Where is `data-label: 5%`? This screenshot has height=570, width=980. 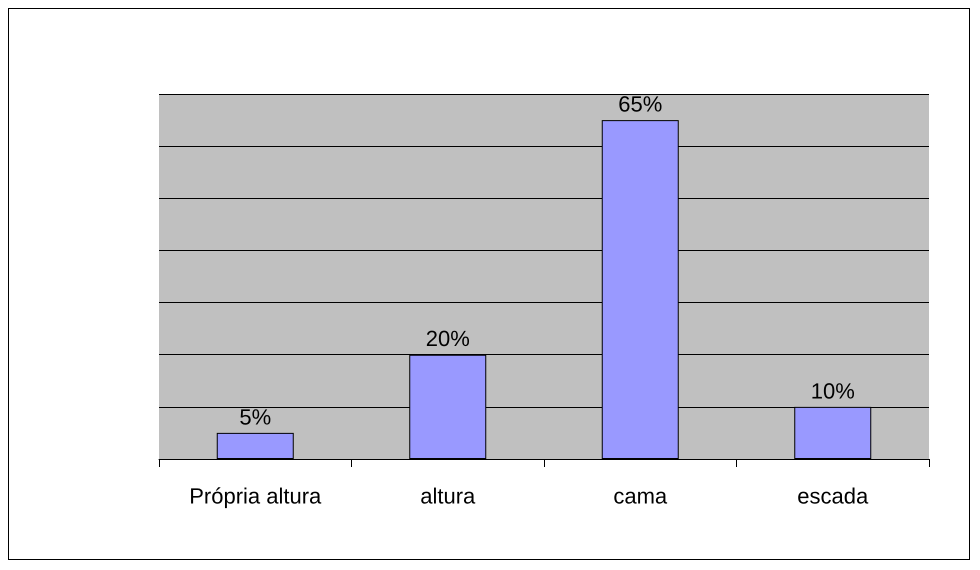 data-label: 5% is located at coordinates (255, 417).